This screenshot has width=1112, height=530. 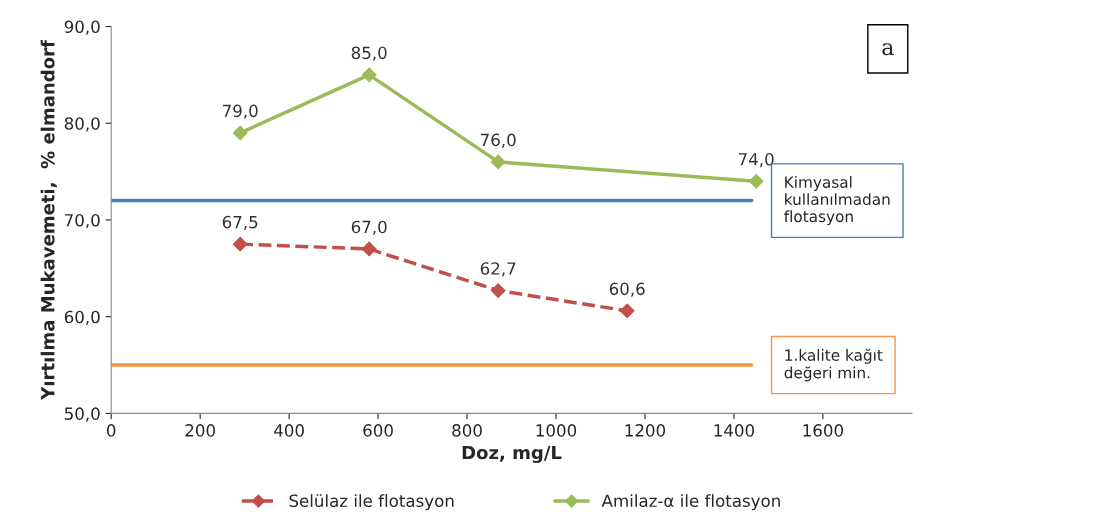 What do you see at coordinates (200, 430) in the screenshot?
I see `x-tick-label: 200` at bounding box center [200, 430].